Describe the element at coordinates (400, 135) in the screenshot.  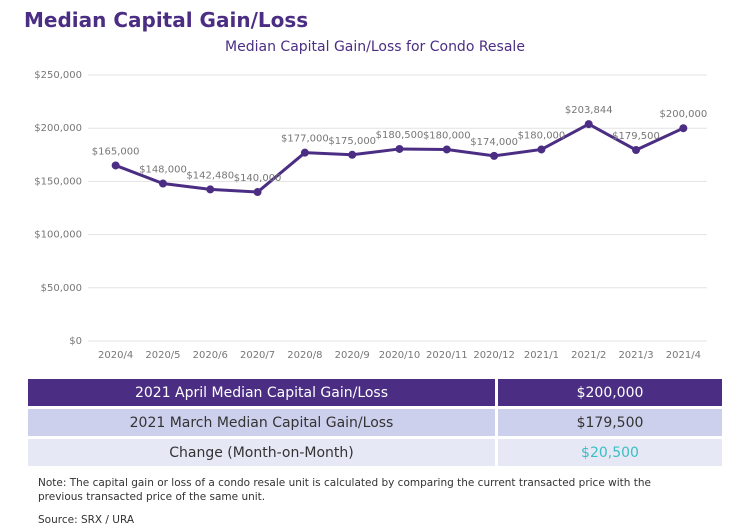
I see `data-label: $180,500` at that location.